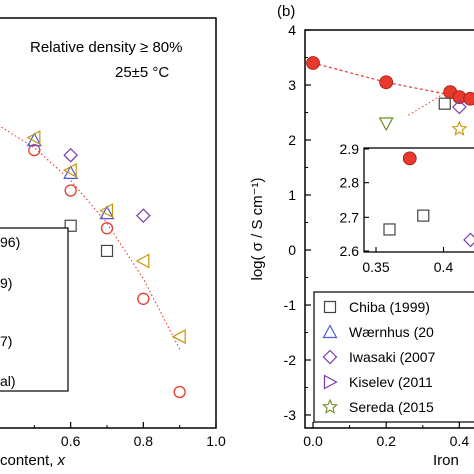 This screenshot has height=474, width=474. I want to click on left-x-axis-label-italic: x, so click(61, 460).